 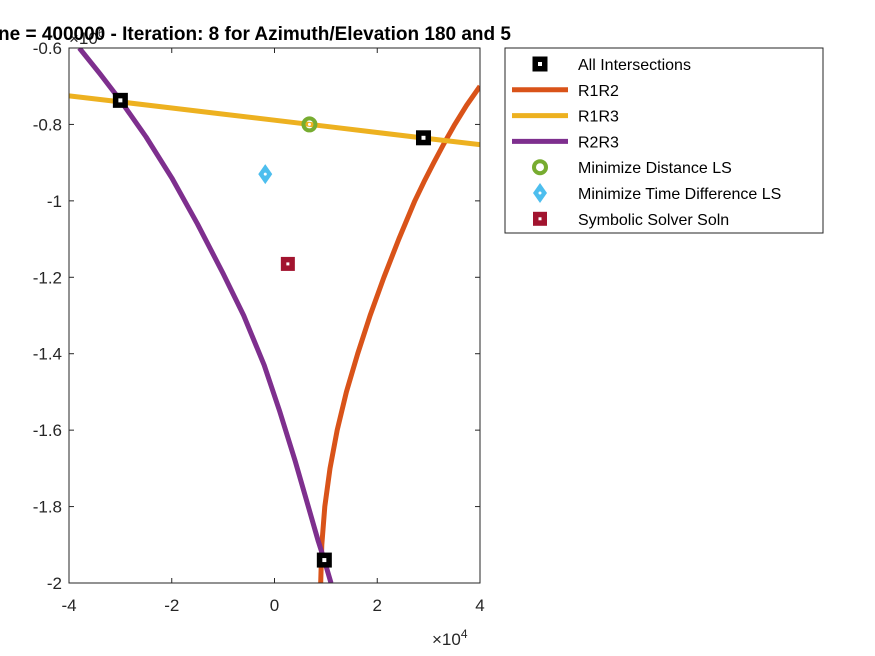 What do you see at coordinates (479, 605) in the screenshot?
I see `x-tick-label: 4` at bounding box center [479, 605].